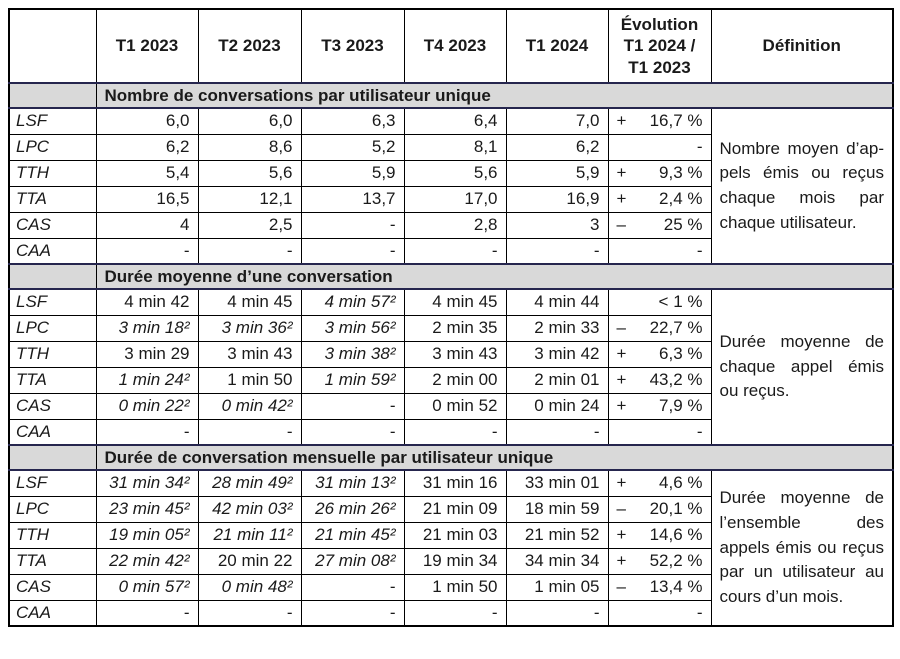 This screenshot has height=659, width=900. What do you see at coordinates (557, 587) in the screenshot?
I see `value-cell: 1 min 05` at bounding box center [557, 587].